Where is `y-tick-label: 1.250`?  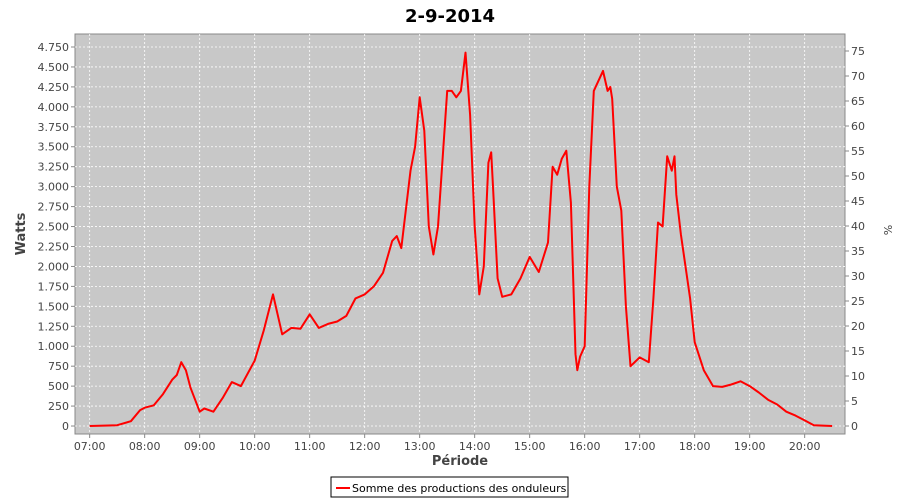 y-tick-label: 1.250 is located at coordinates (54, 326).